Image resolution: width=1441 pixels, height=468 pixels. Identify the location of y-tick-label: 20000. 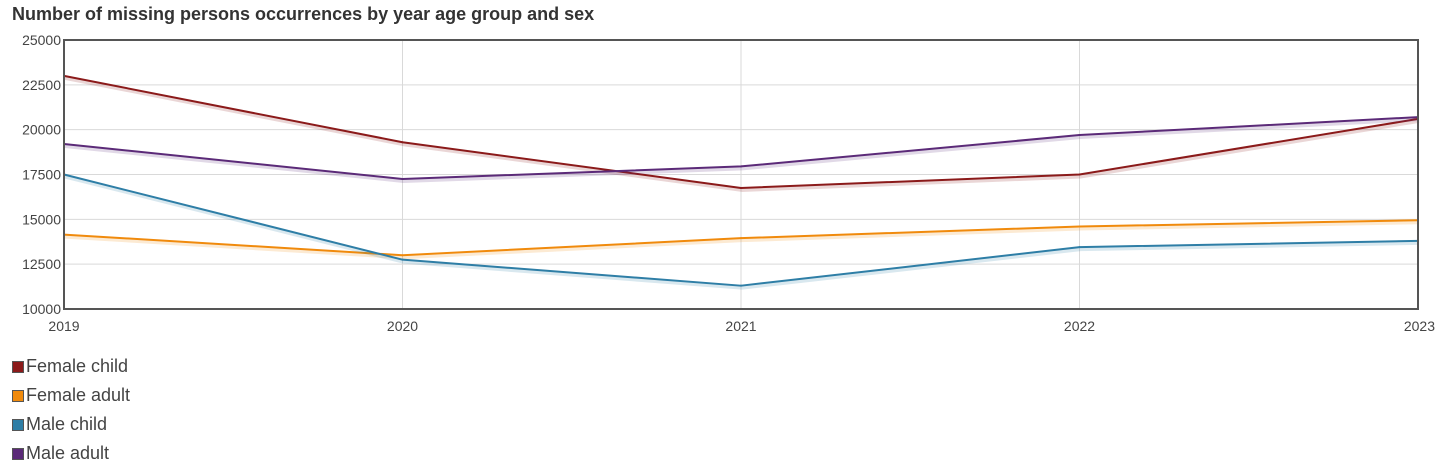
(41, 130).